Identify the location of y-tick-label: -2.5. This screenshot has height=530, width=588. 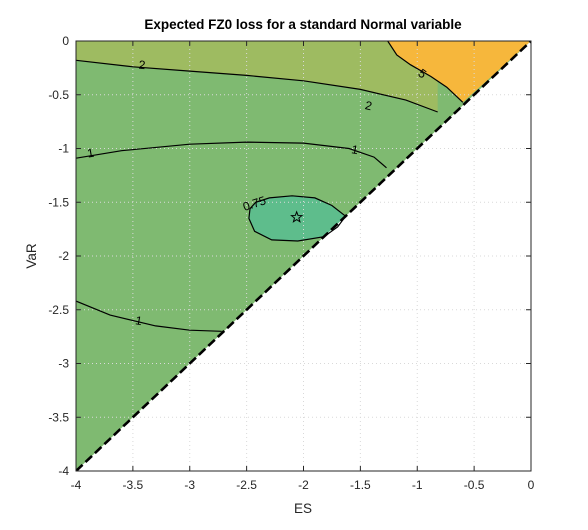
(58, 310).